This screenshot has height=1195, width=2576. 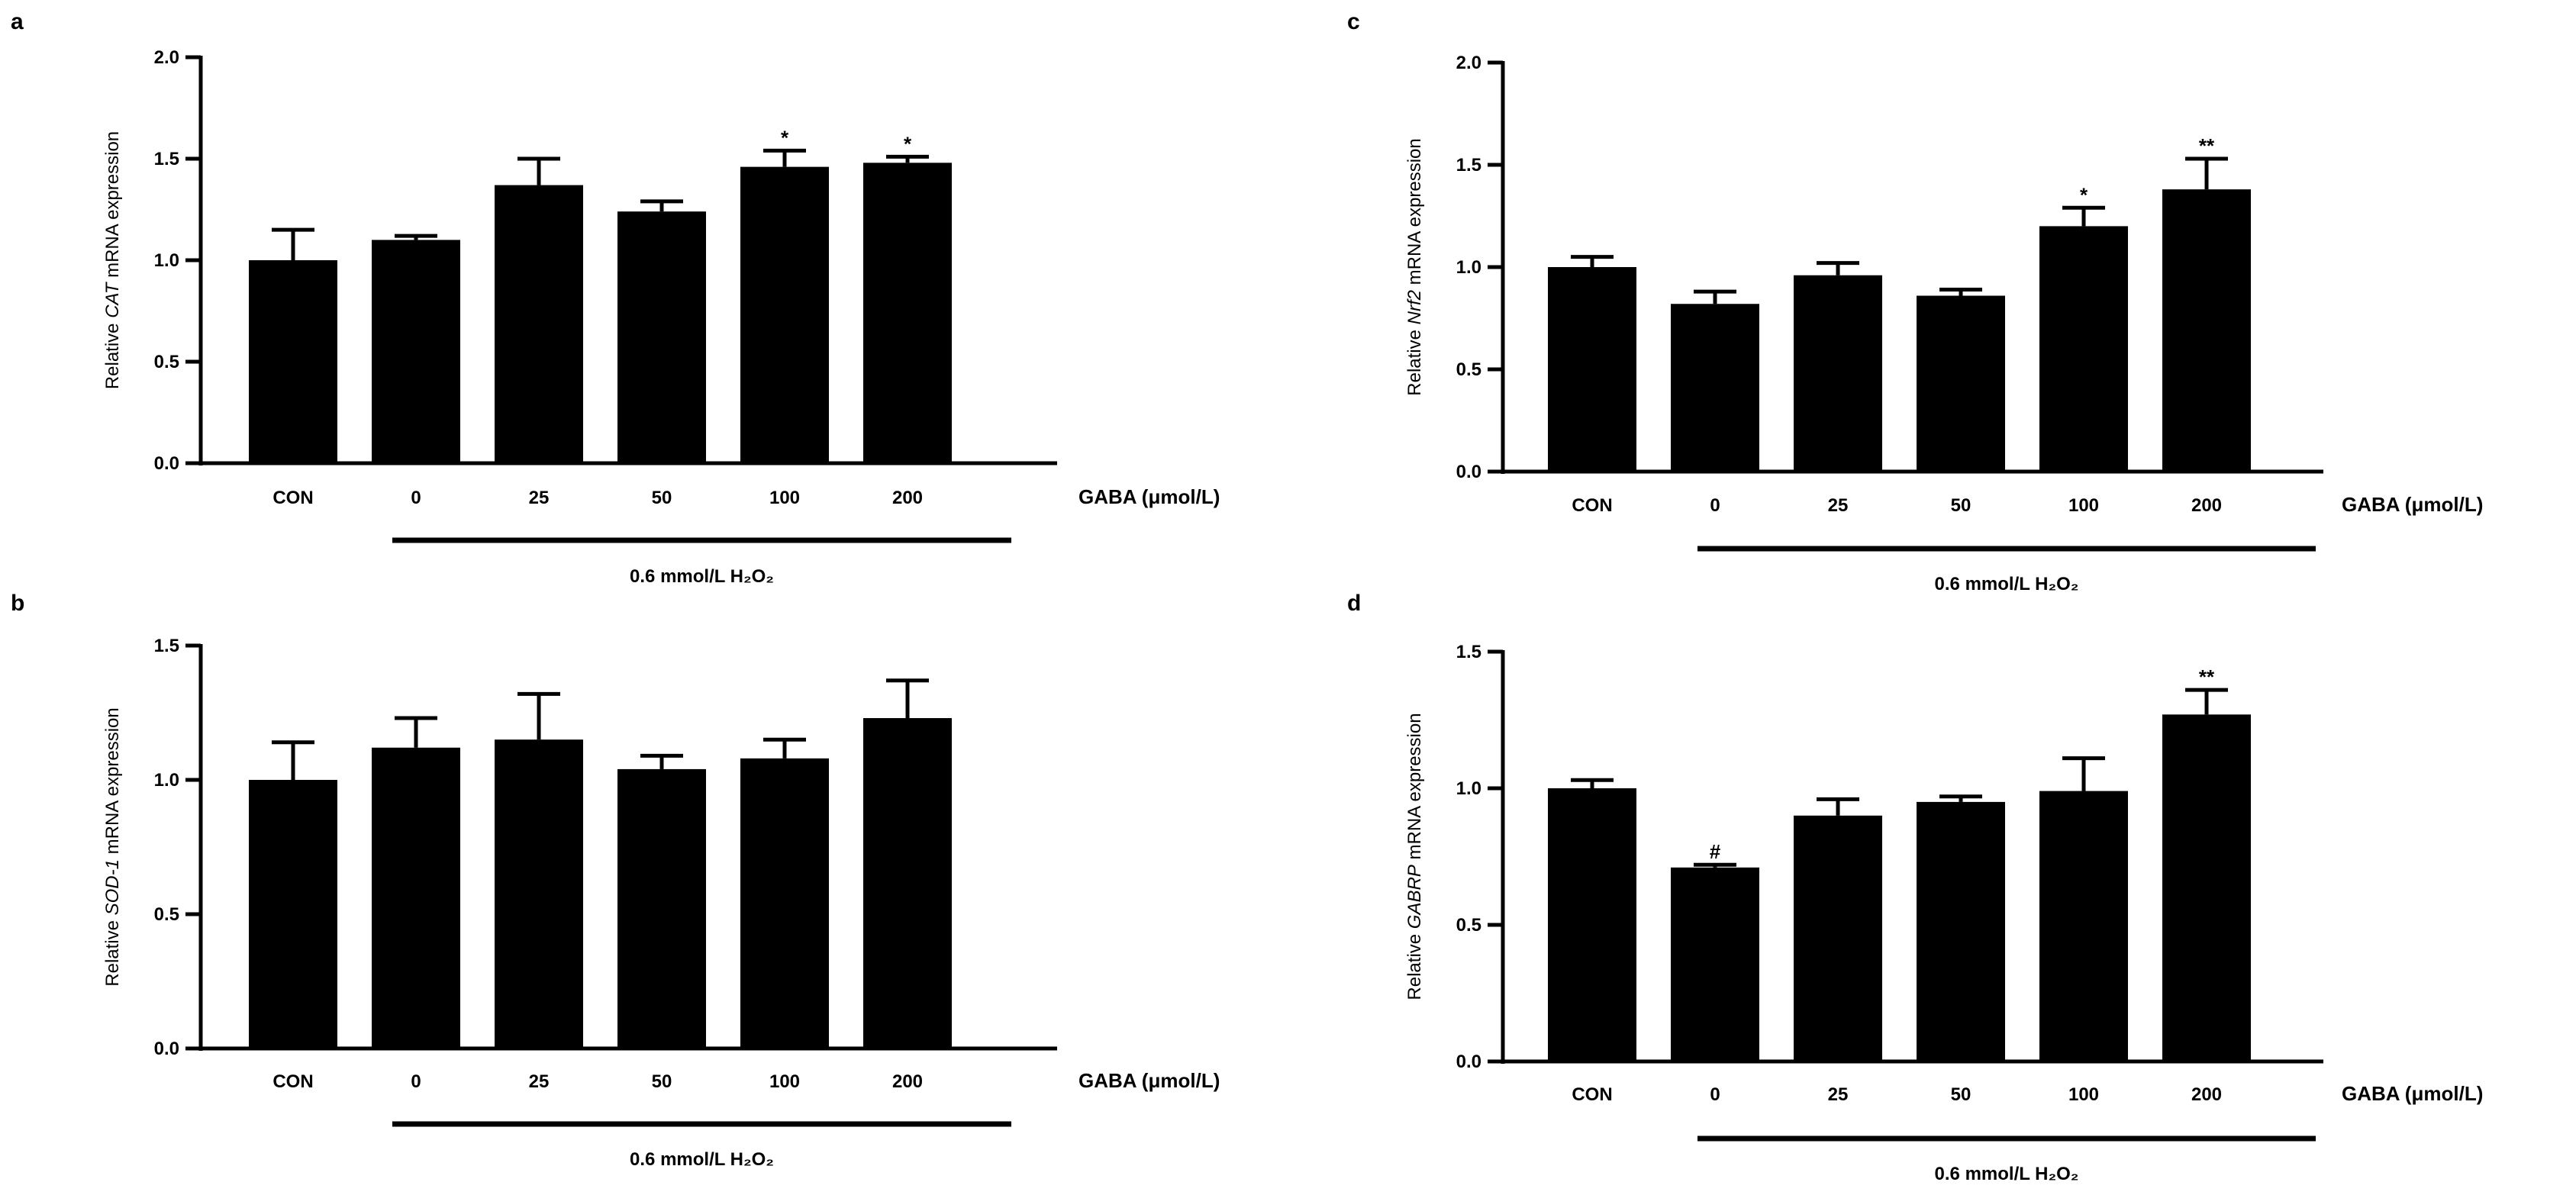 I want to click on y-axis-label-gene: CAT, so click(x=113, y=299).